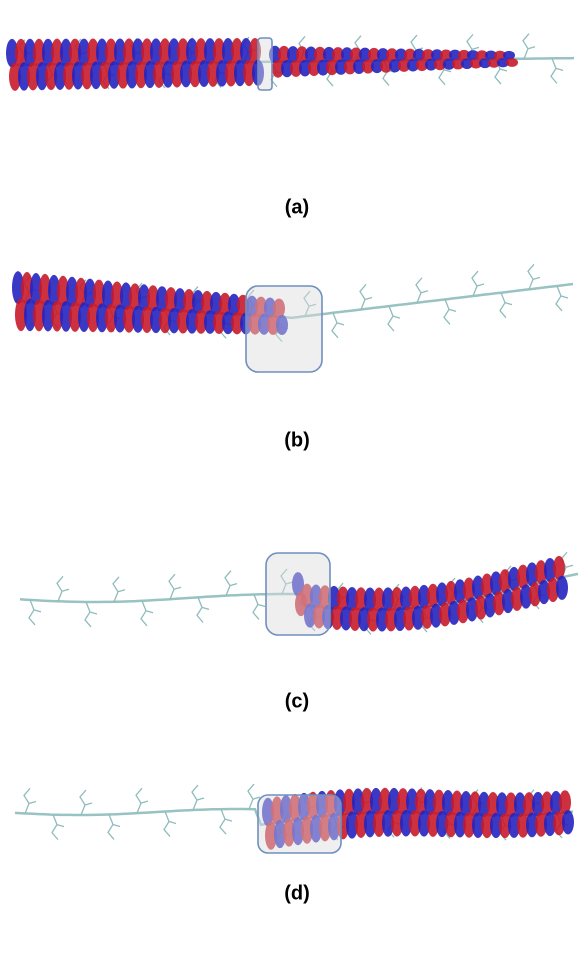 The image size is (582, 962). I want to click on highlight-box, so click(284, 329).